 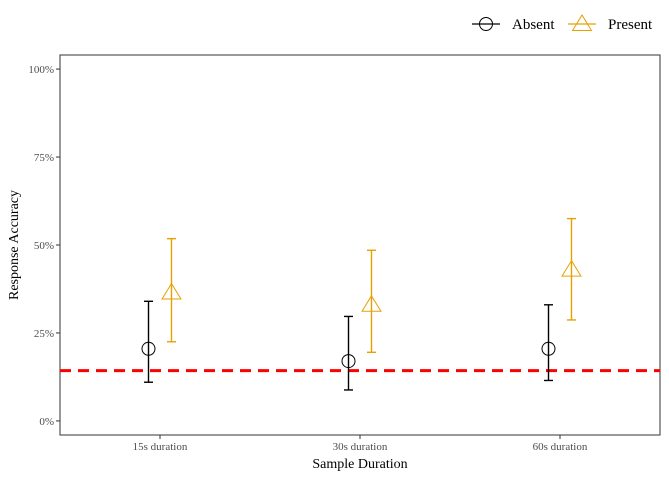 I want to click on x-tick-label: 60s duration, so click(x=560, y=447).